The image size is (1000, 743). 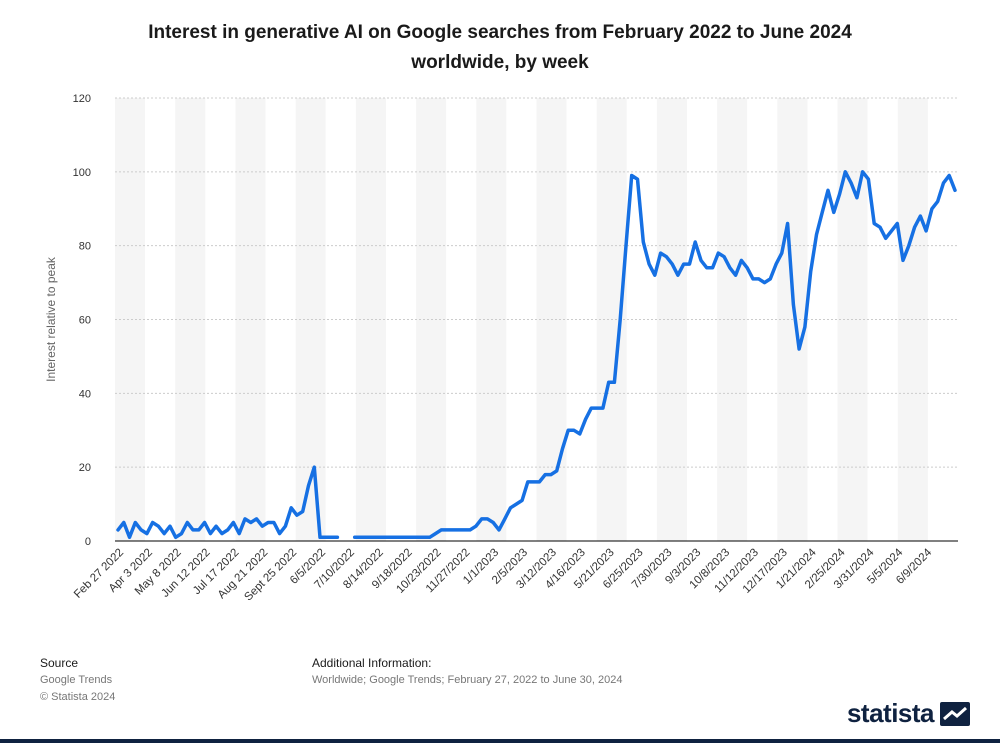 What do you see at coordinates (76, 680) in the screenshot?
I see `source-name: Google Trends` at bounding box center [76, 680].